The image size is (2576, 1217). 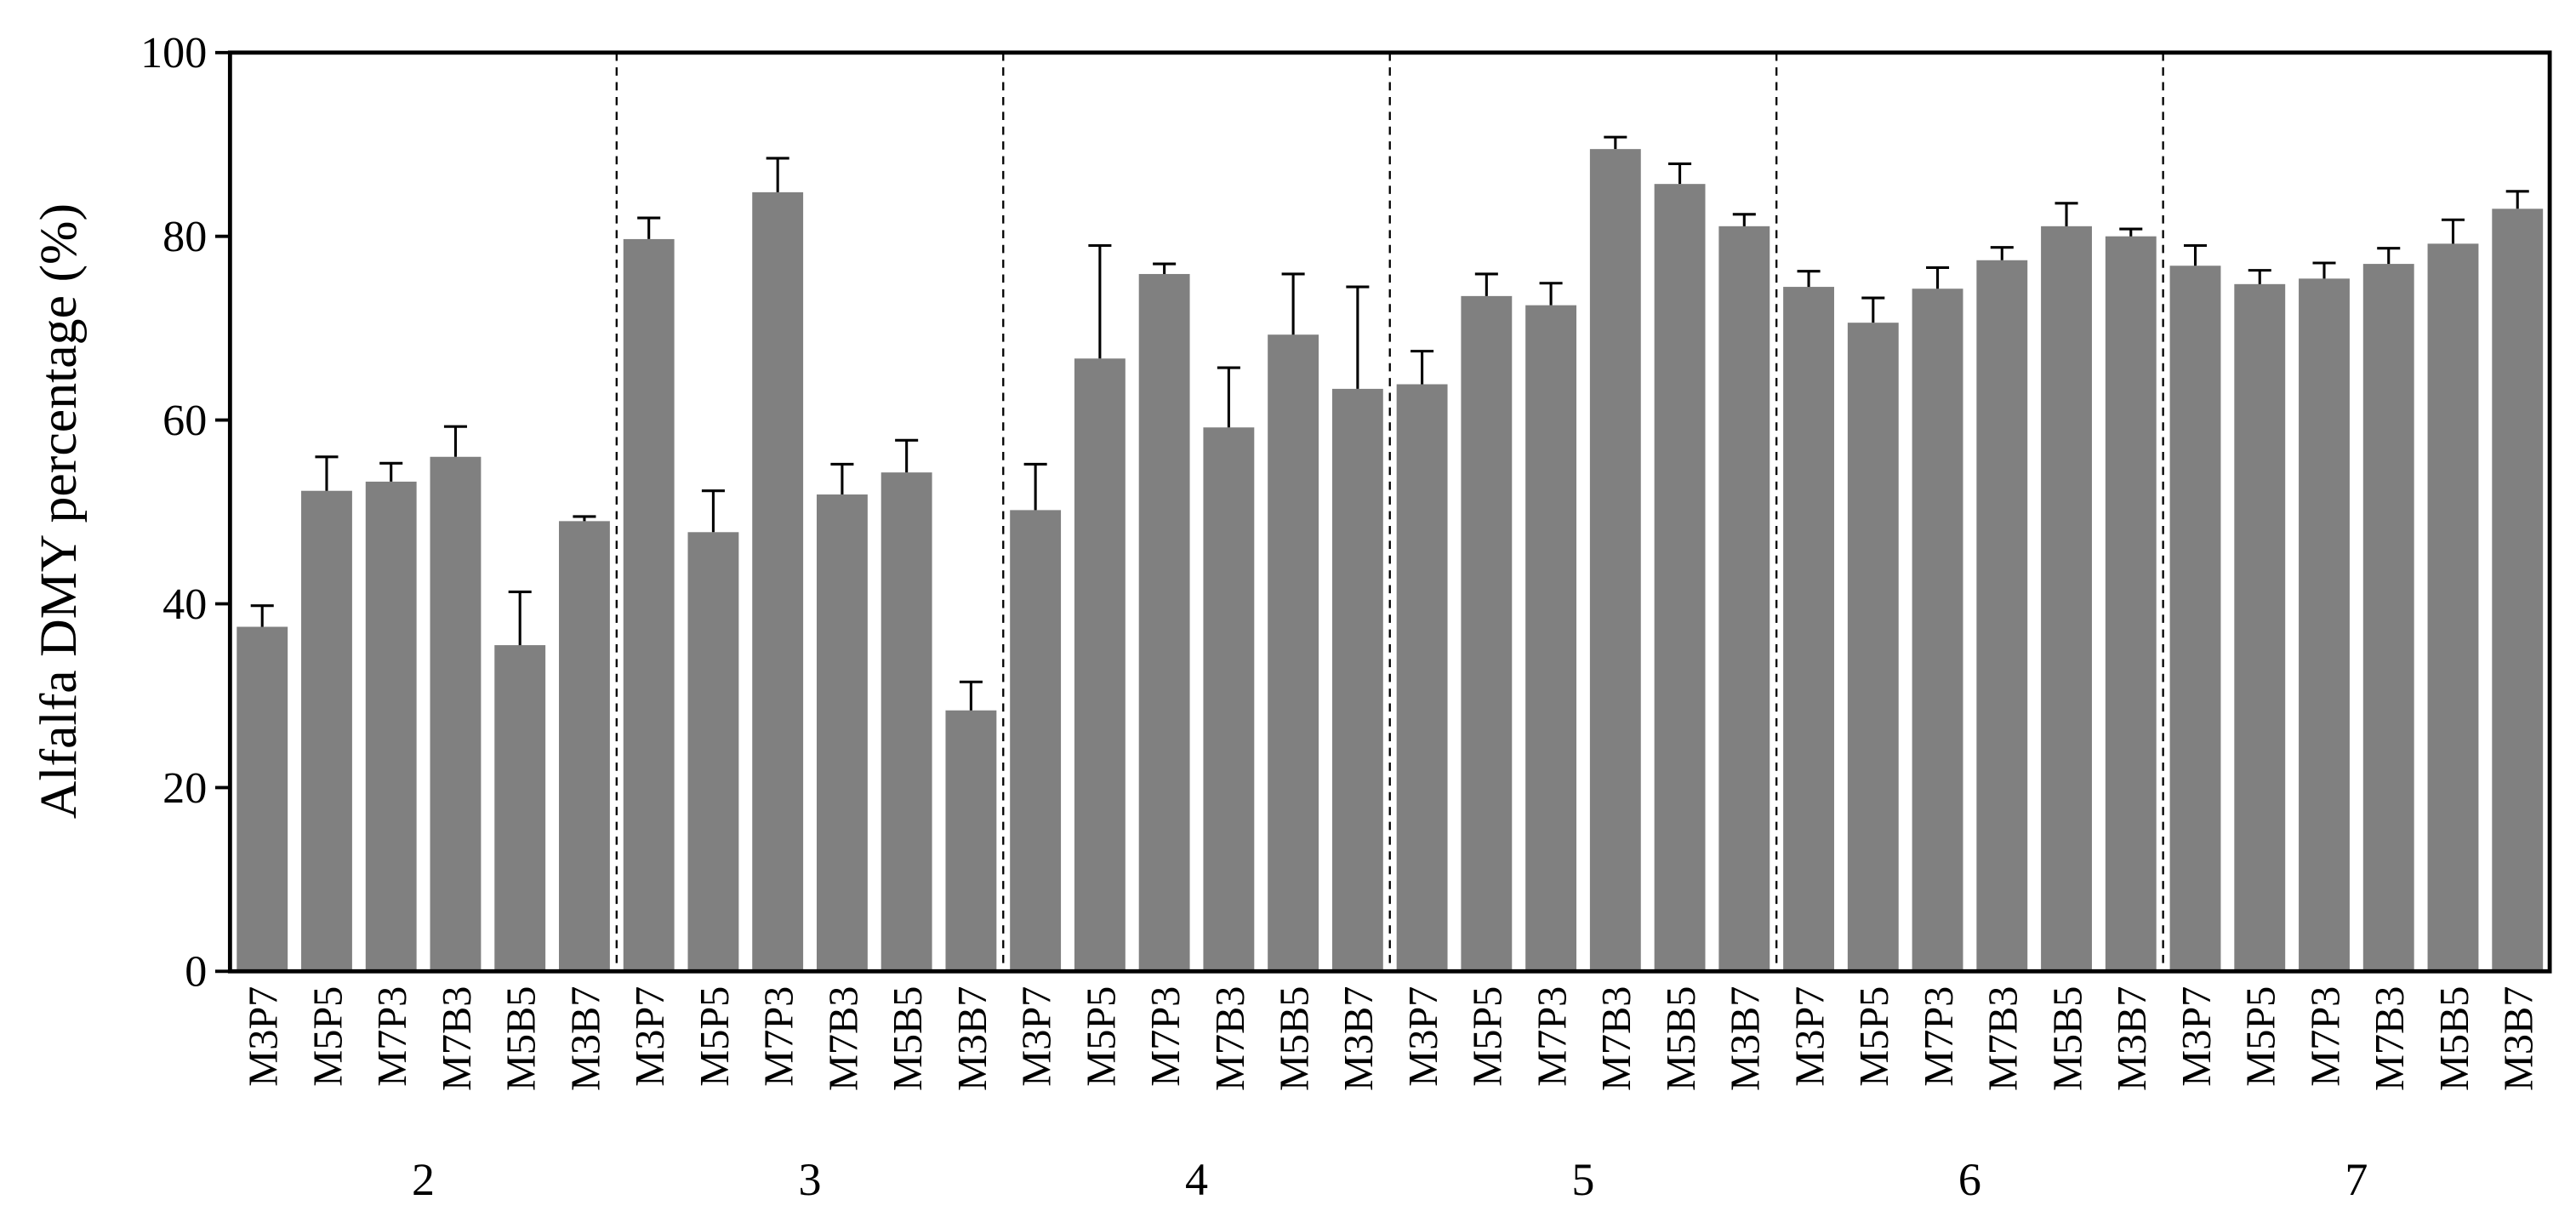 What do you see at coordinates (2357, 1179) in the screenshot?
I see `group-label: 7` at bounding box center [2357, 1179].